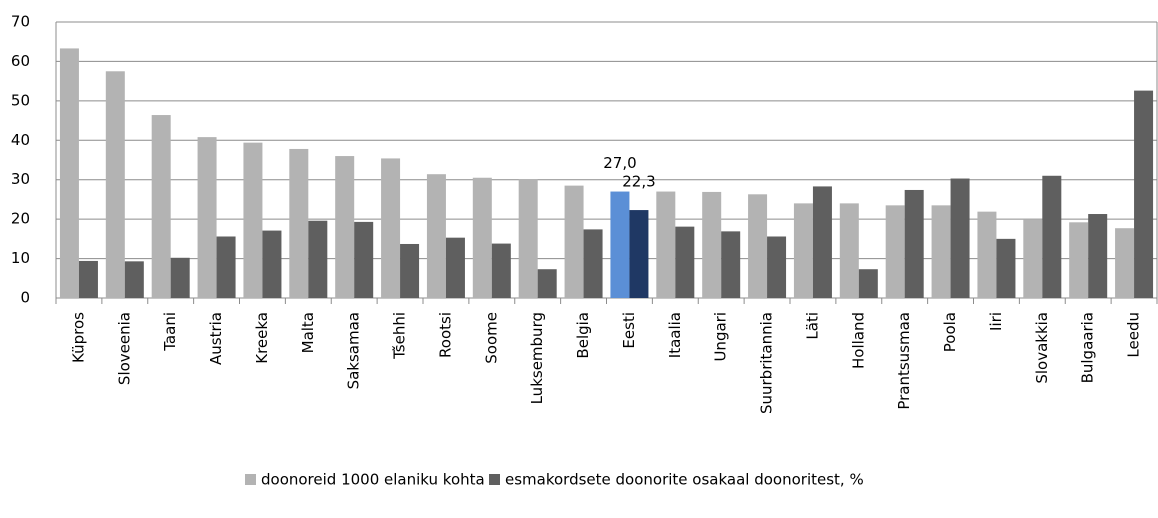 Image resolution: width=1158 pixels, height=518 pixels. Describe the element at coordinates (950, 332) in the screenshot. I see `x-tick-label: Poola` at that location.